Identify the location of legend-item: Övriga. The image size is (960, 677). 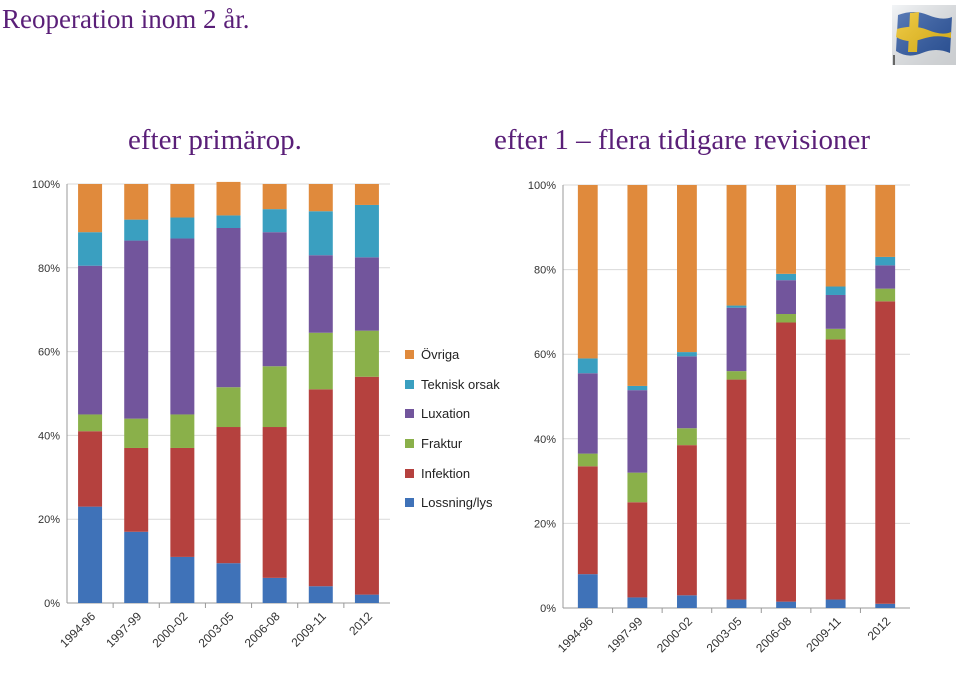
(452, 355).